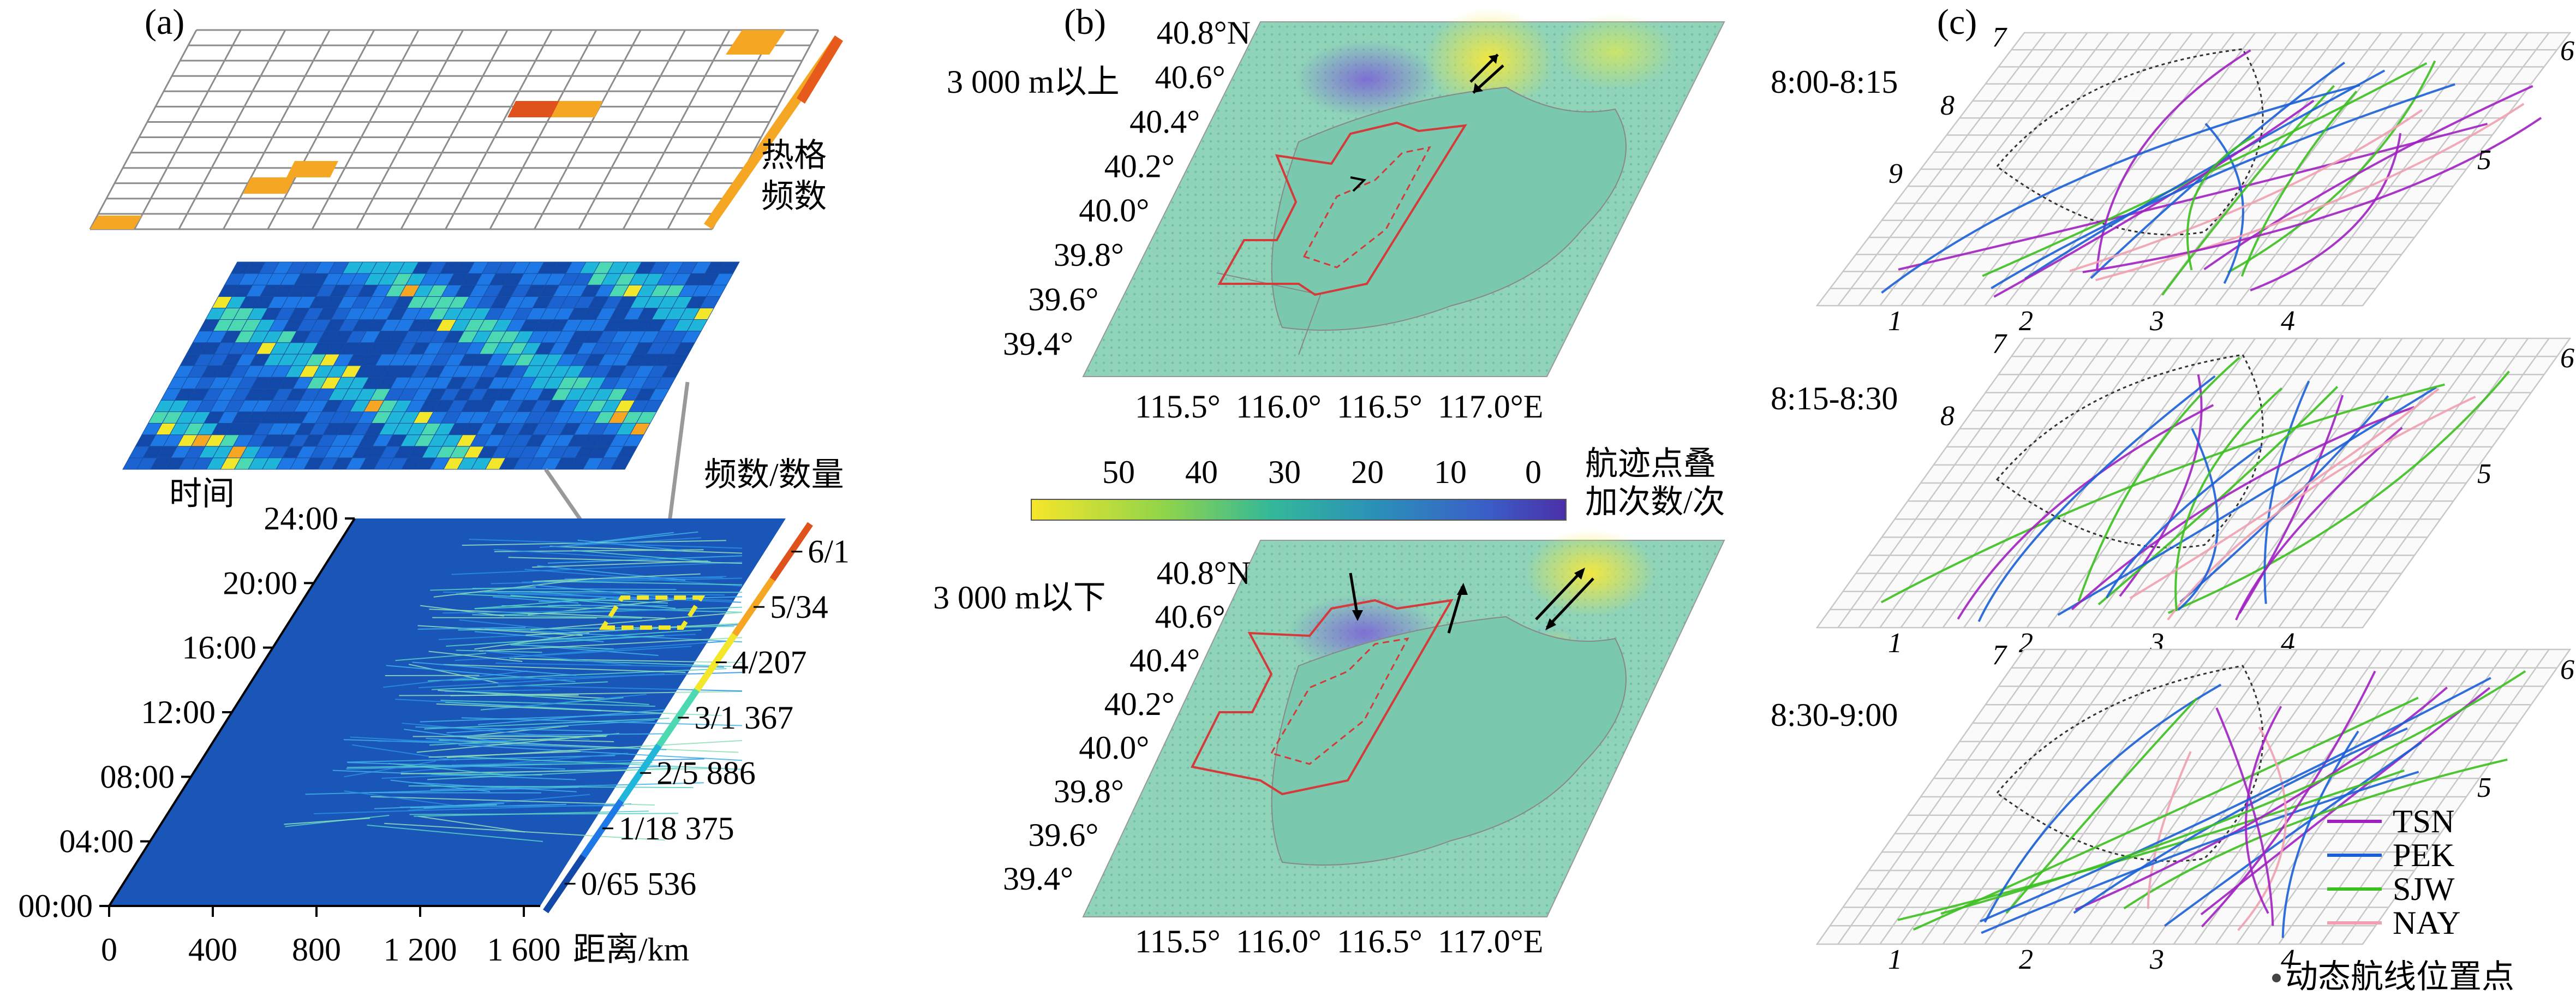 This screenshot has height=996, width=2576. Describe the element at coordinates (466, 129) in the screenshot. I see `hot-grid-plane: 热格 频数` at that location.